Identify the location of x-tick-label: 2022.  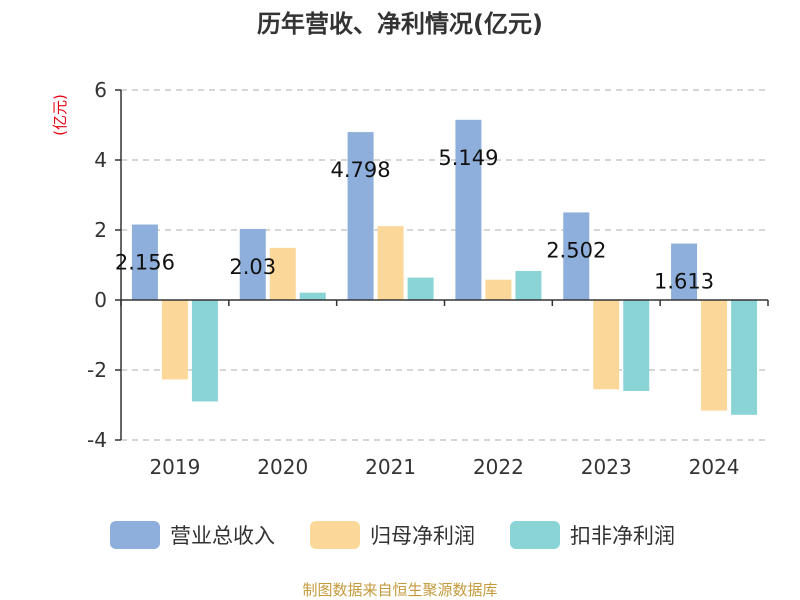
(498, 467).